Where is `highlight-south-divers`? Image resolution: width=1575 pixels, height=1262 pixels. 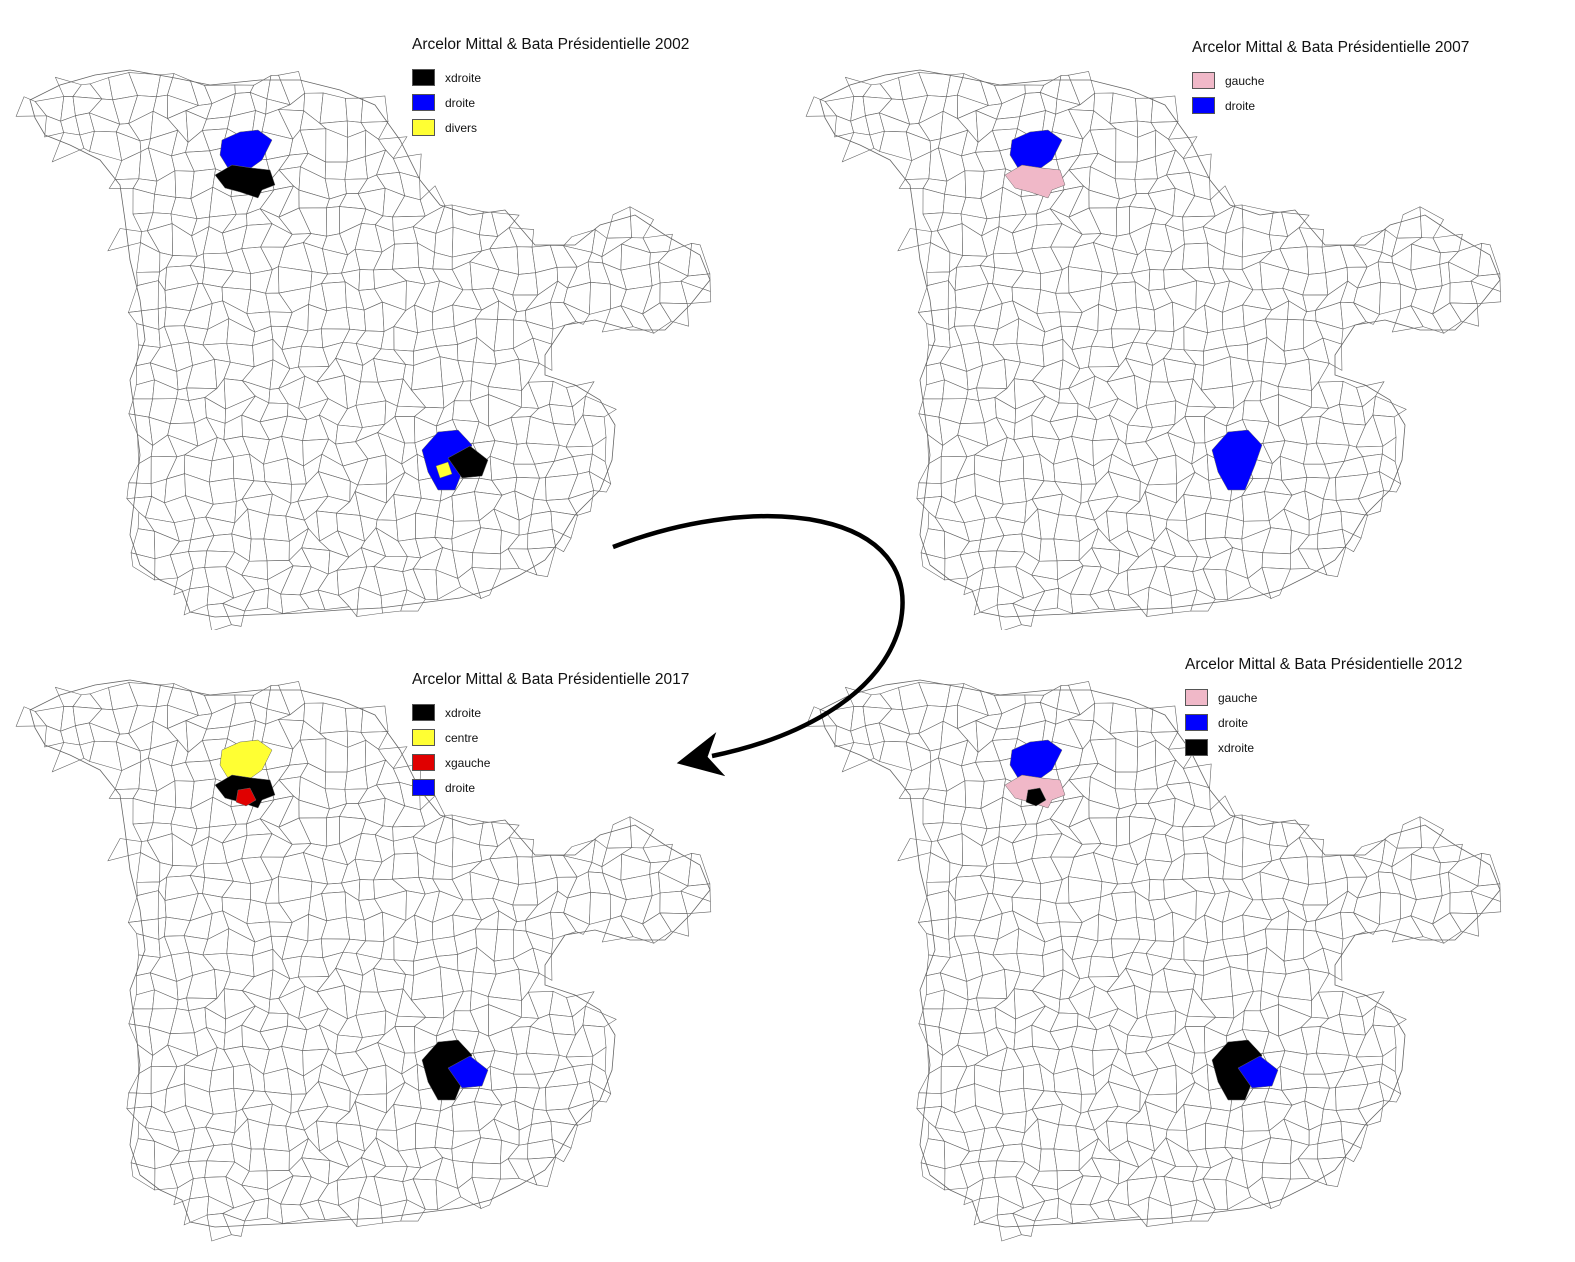 highlight-south-divers is located at coordinates (444, 470).